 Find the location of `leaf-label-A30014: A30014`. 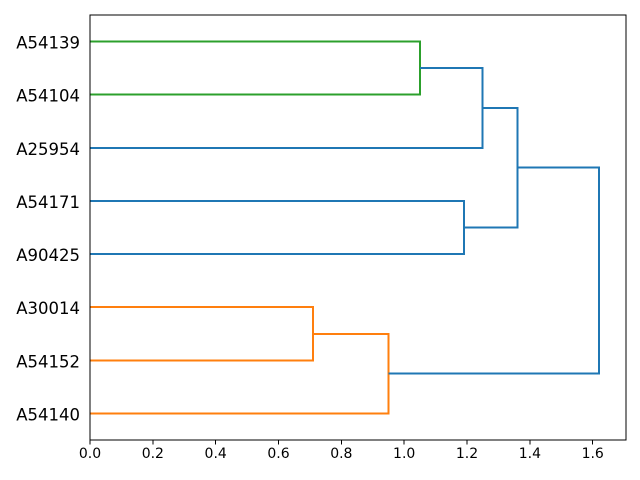

leaf-label-A30014: A30014 is located at coordinates (48, 308).